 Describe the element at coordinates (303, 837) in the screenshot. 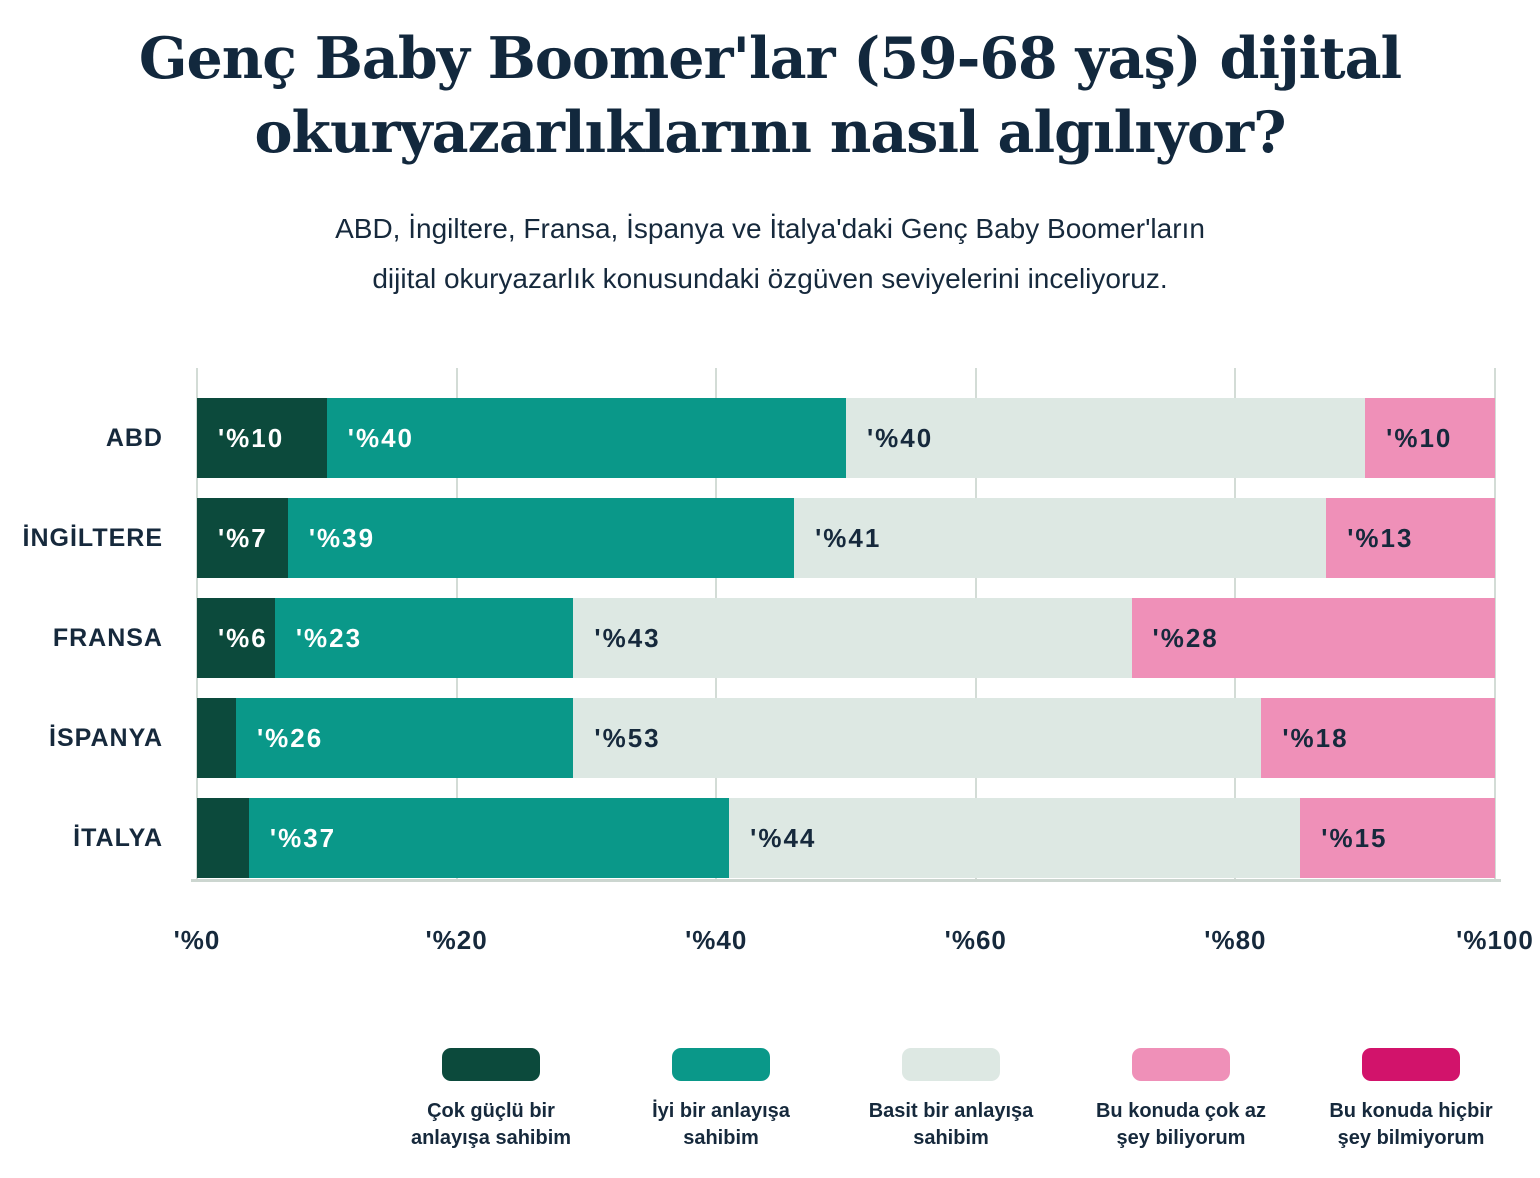

I see `bar-segment-label: '%37` at that location.